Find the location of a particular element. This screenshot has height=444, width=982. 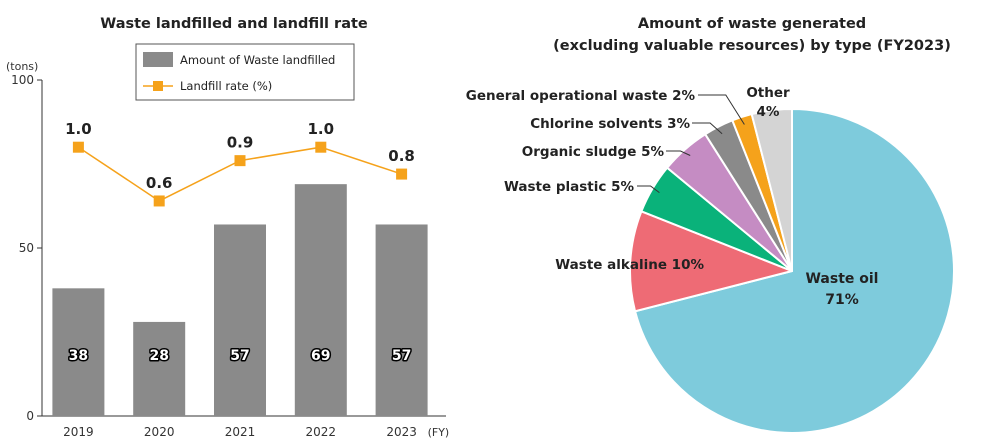

rate-value-label: 0.6 is located at coordinates (159, 183).